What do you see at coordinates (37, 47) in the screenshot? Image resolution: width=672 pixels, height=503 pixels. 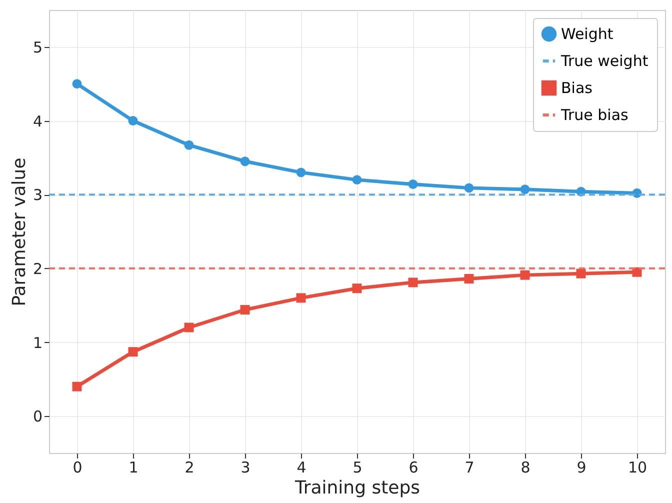 I see `y-tick-label: 5` at bounding box center [37, 47].